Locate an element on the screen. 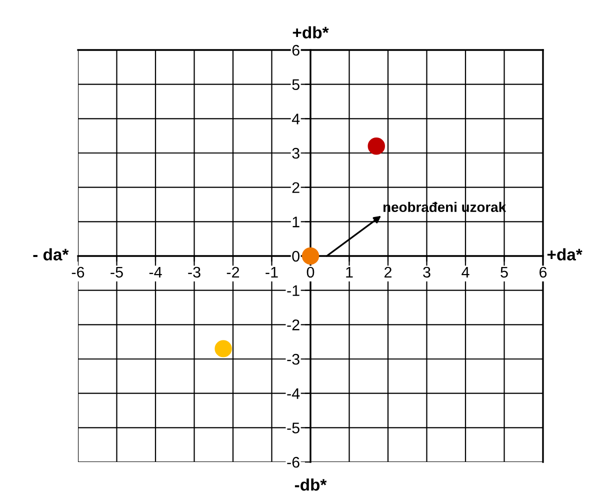 The height and width of the screenshot is (503, 608). x-axis-title: +da* is located at coordinates (564, 254).